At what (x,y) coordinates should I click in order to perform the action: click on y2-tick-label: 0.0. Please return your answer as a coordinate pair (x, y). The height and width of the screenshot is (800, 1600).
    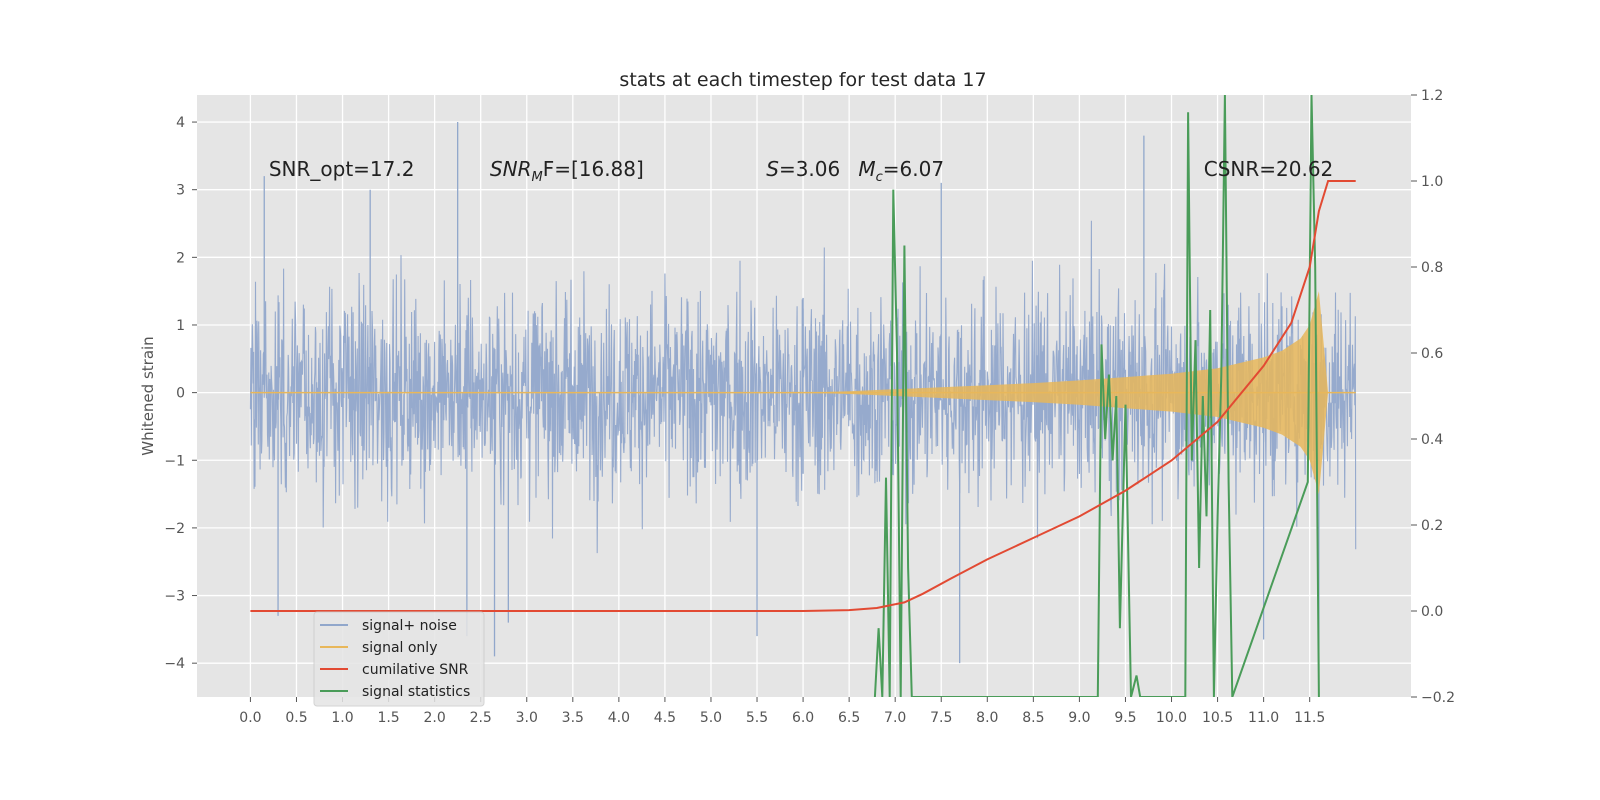
    Looking at the image, I should click on (1432, 612).